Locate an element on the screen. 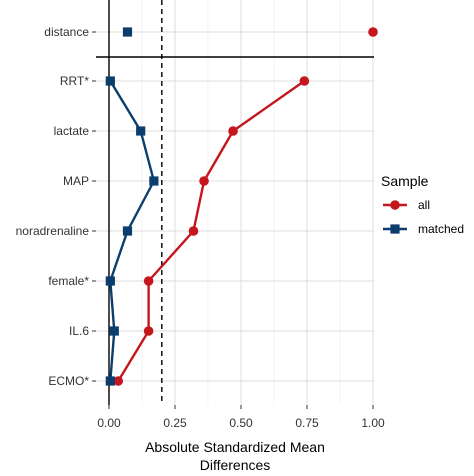  point-matched-IL.6 is located at coordinates (114, 331).